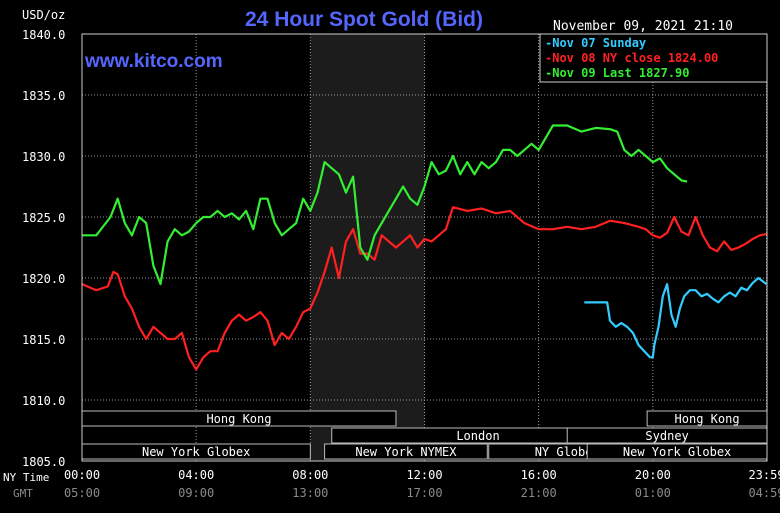 This screenshot has width=780, height=513. Describe the element at coordinates (43, 96) in the screenshot. I see `y-tick-label: 1835.0` at that location.